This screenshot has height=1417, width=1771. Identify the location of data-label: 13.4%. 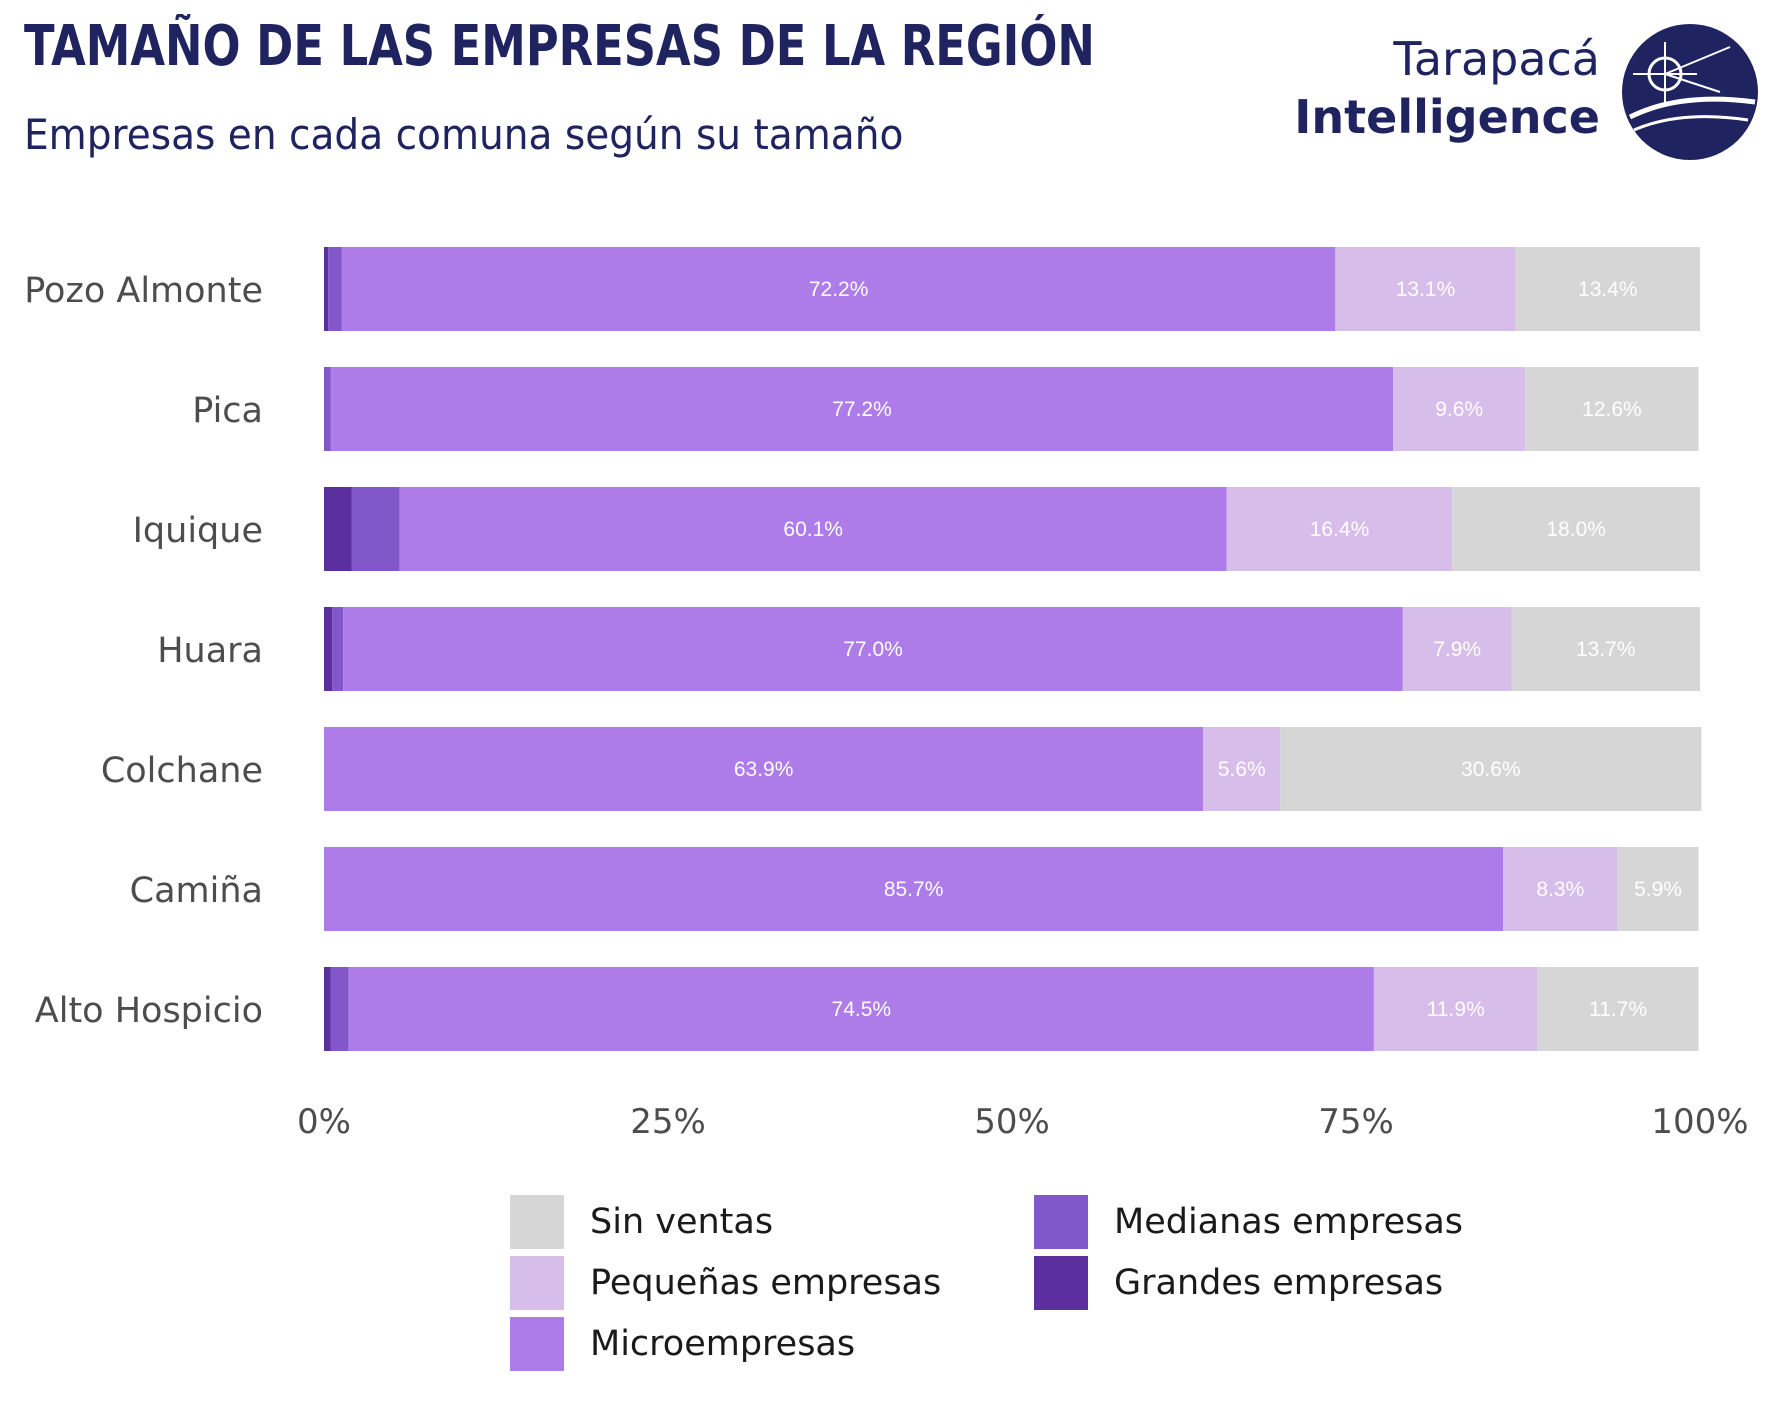
(1608, 289).